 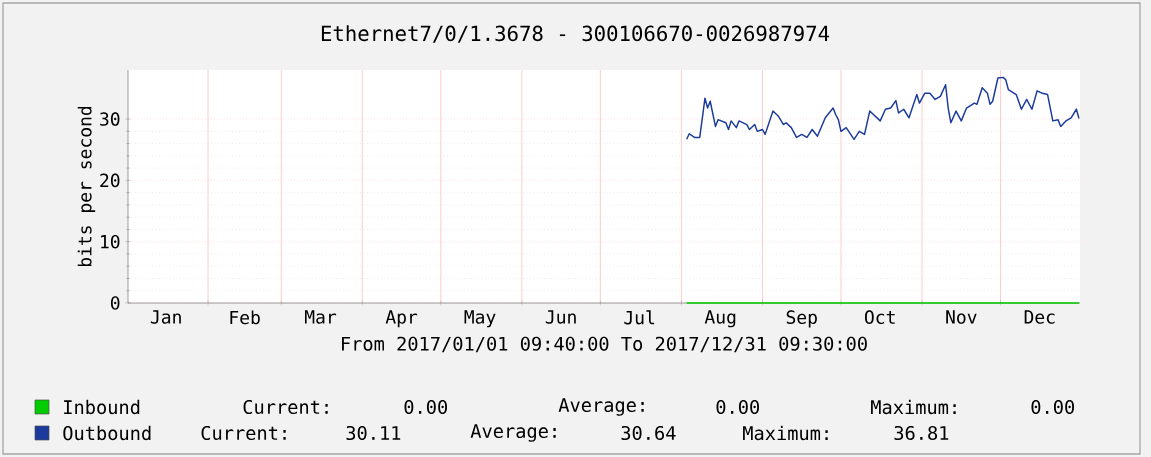 What do you see at coordinates (373, 433) in the screenshot?
I see `text: 30.11` at bounding box center [373, 433].